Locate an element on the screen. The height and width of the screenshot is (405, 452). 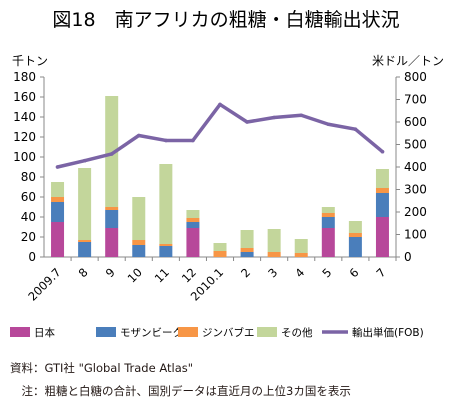
y-left-tick-label: 40 is located at coordinates (28, 217).